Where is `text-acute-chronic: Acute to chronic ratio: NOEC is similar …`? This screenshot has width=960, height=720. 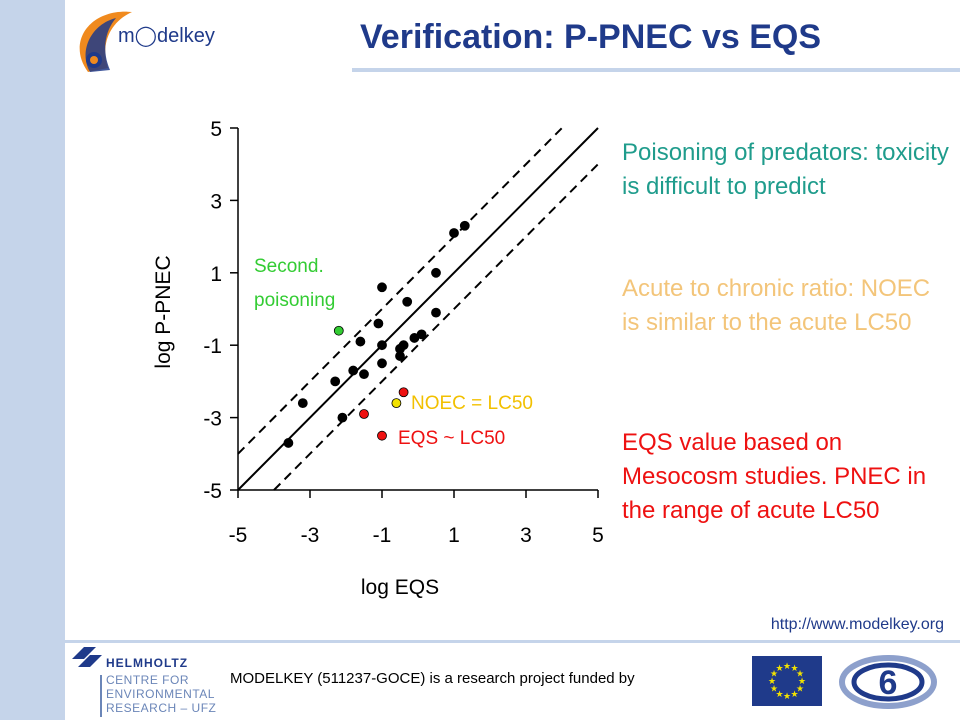
text-acute-chronic: Acute to chronic ratio: NOEC is similar … is located at coordinates (776, 305).